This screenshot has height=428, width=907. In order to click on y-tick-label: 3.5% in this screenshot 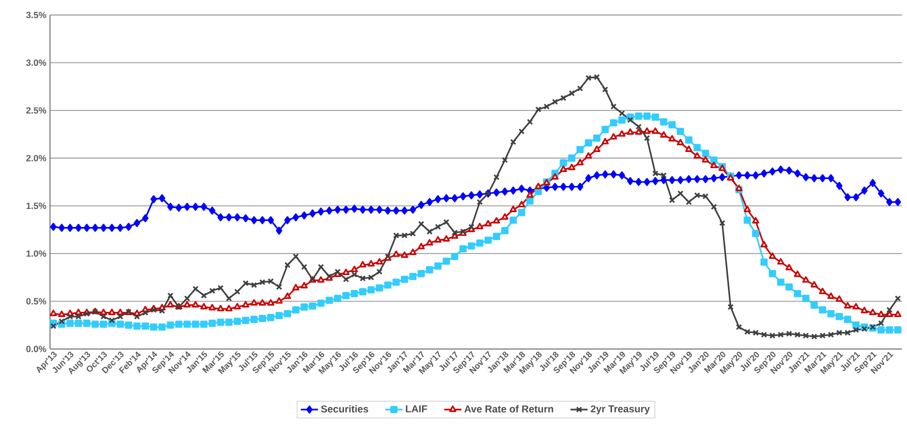, I will do `click(36, 15)`.